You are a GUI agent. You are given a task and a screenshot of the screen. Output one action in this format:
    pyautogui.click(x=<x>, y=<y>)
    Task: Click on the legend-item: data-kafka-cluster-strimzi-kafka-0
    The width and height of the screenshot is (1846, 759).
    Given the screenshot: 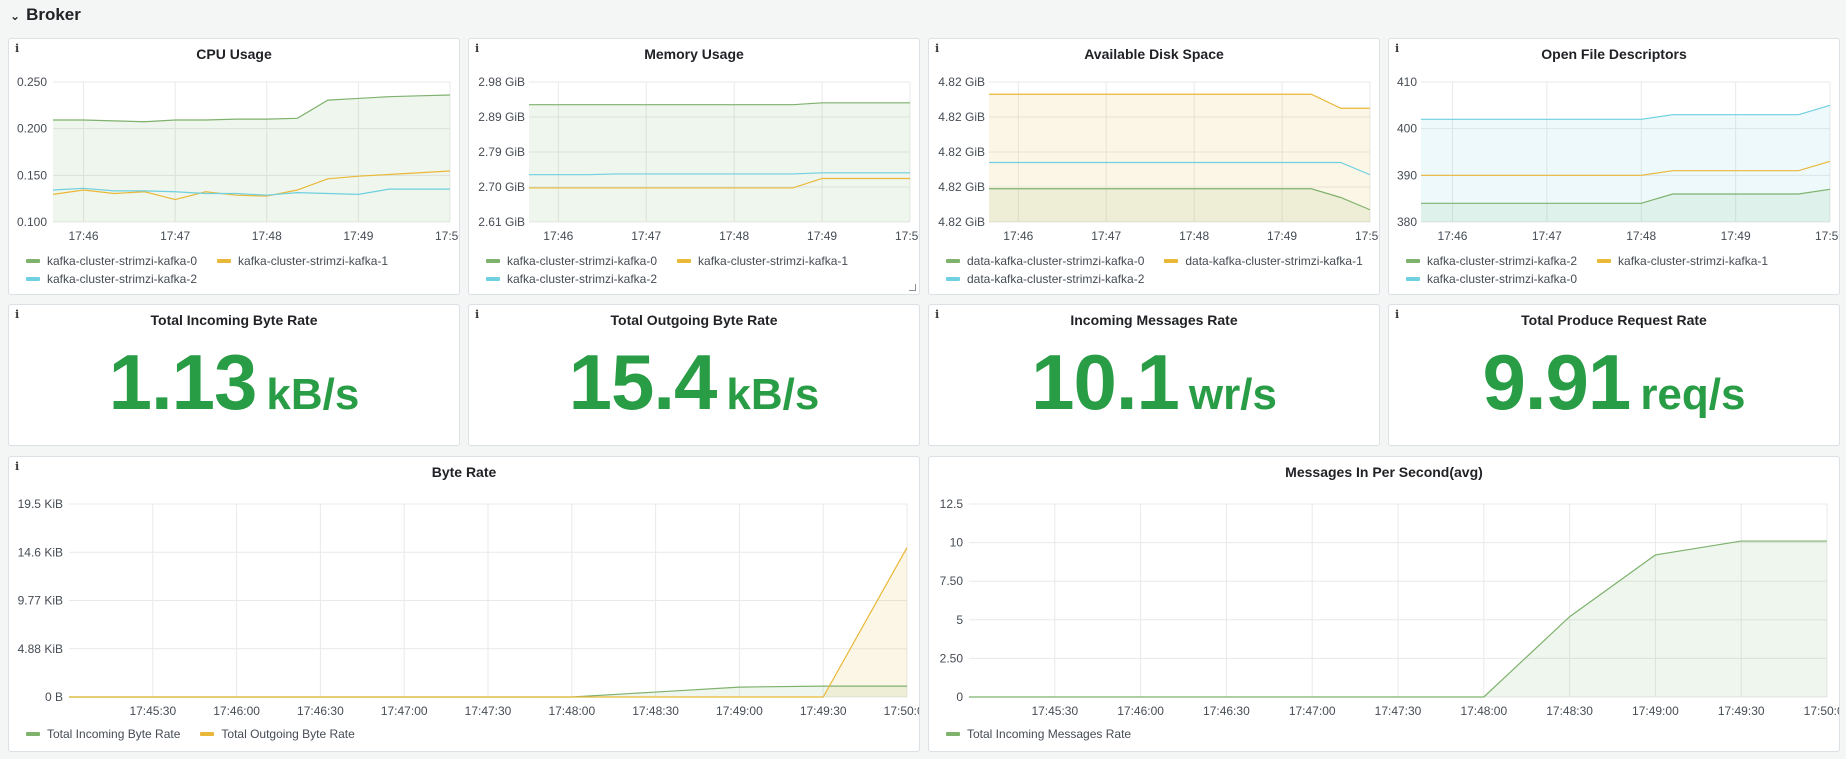 What is the action you would take?
    pyautogui.click(x=1045, y=261)
    